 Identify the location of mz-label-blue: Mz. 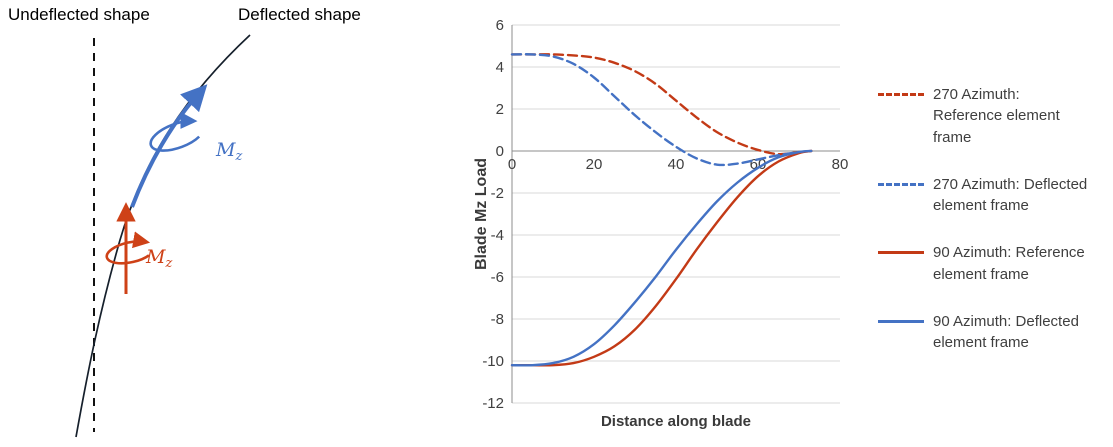
(228, 151).